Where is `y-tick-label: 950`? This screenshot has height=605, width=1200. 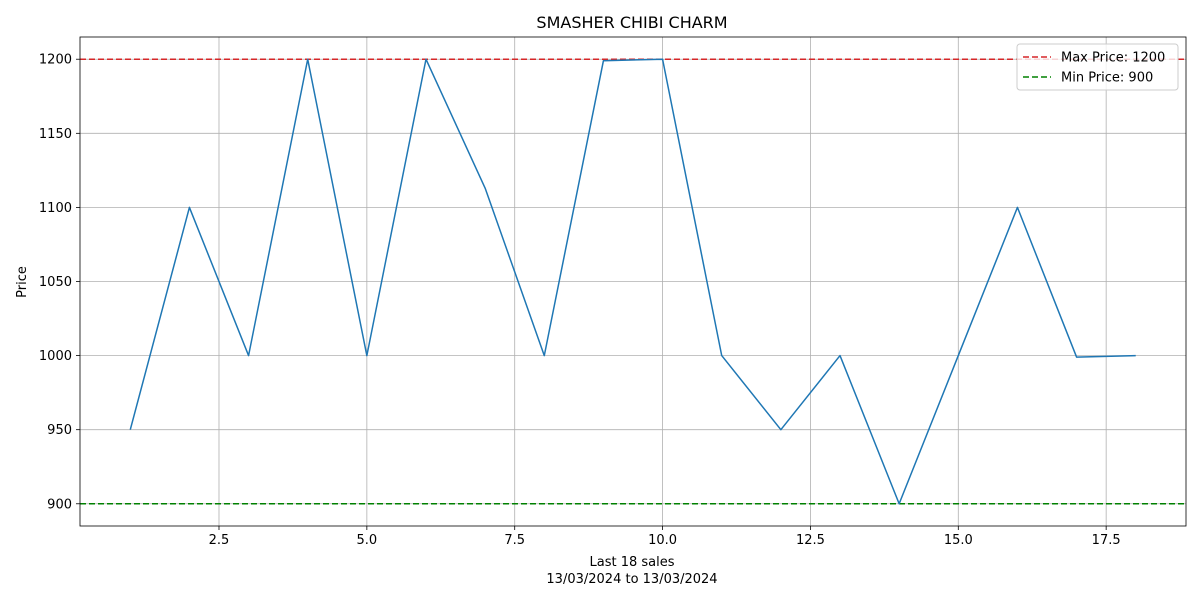 y-tick-label: 950 is located at coordinates (59, 430).